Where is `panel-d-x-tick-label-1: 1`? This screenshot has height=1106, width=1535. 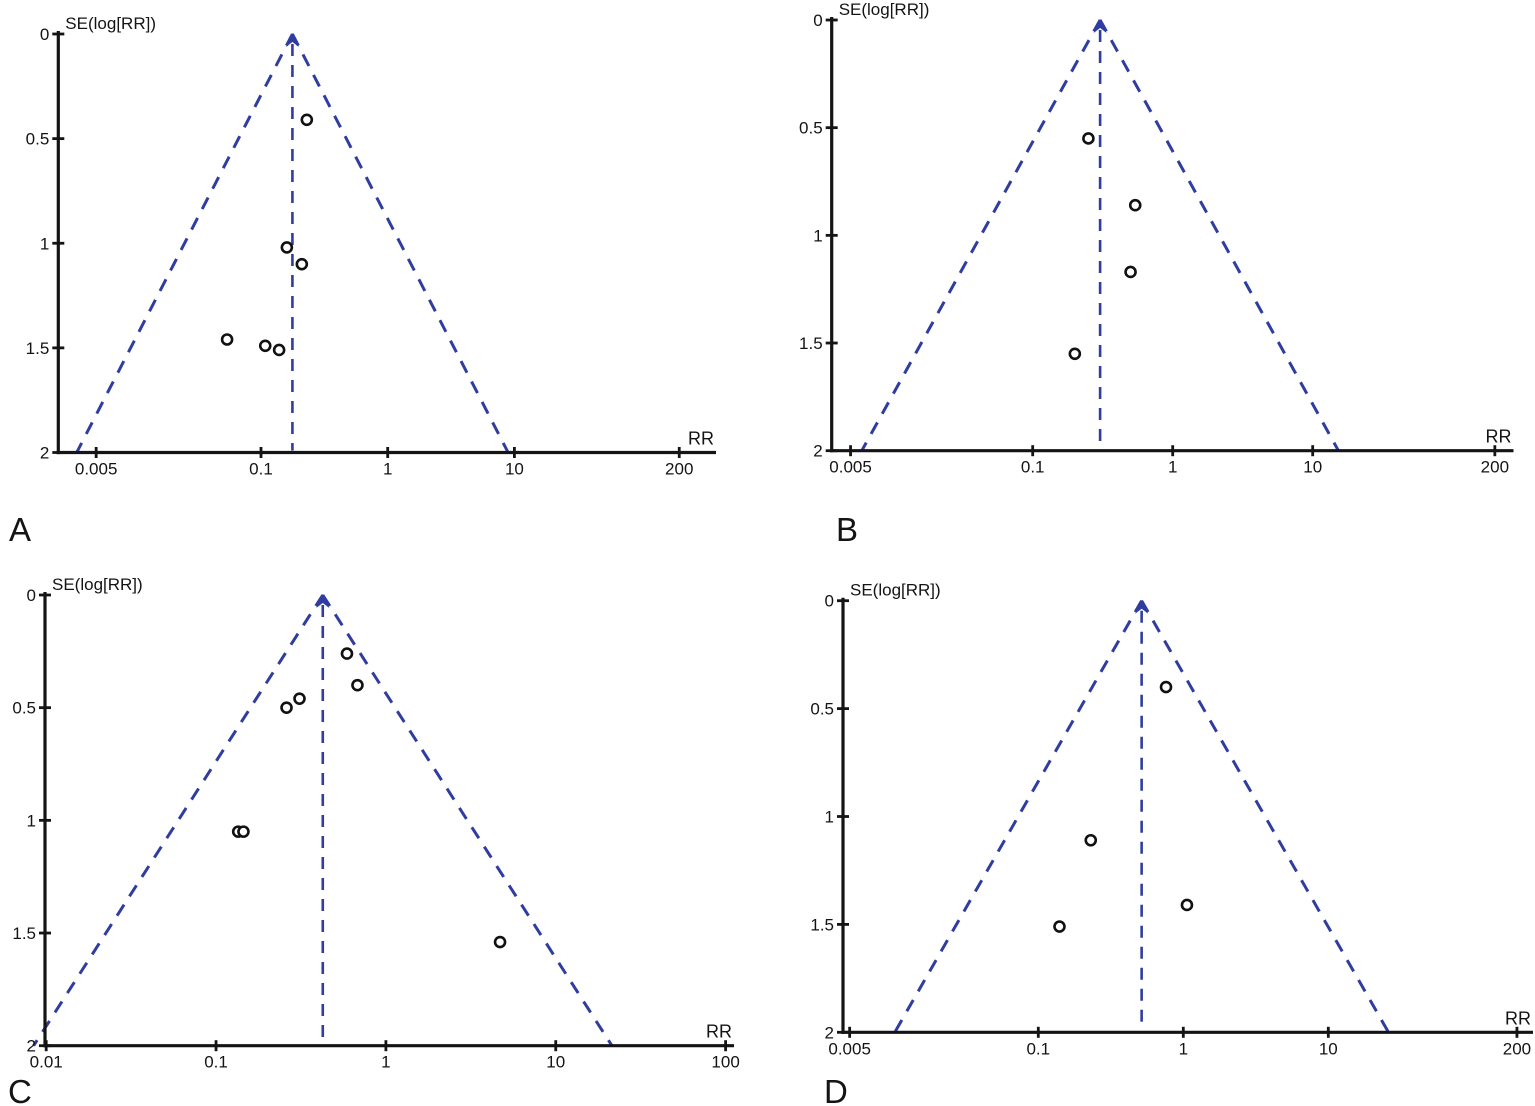
panel-d-x-tick-label-1: 1 is located at coordinates (1183, 1048).